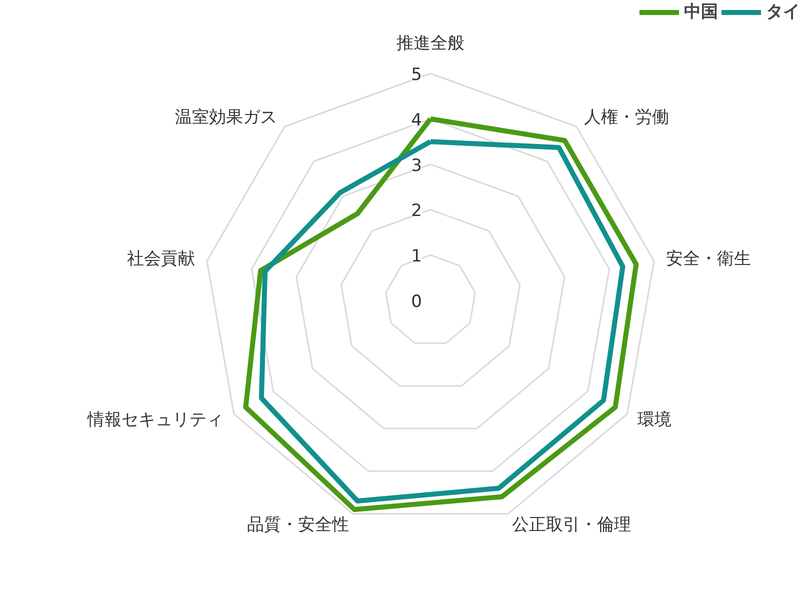  What do you see at coordinates (708, 259) in the screenshot?
I see `spoke-label: 安全・衛生` at bounding box center [708, 259].